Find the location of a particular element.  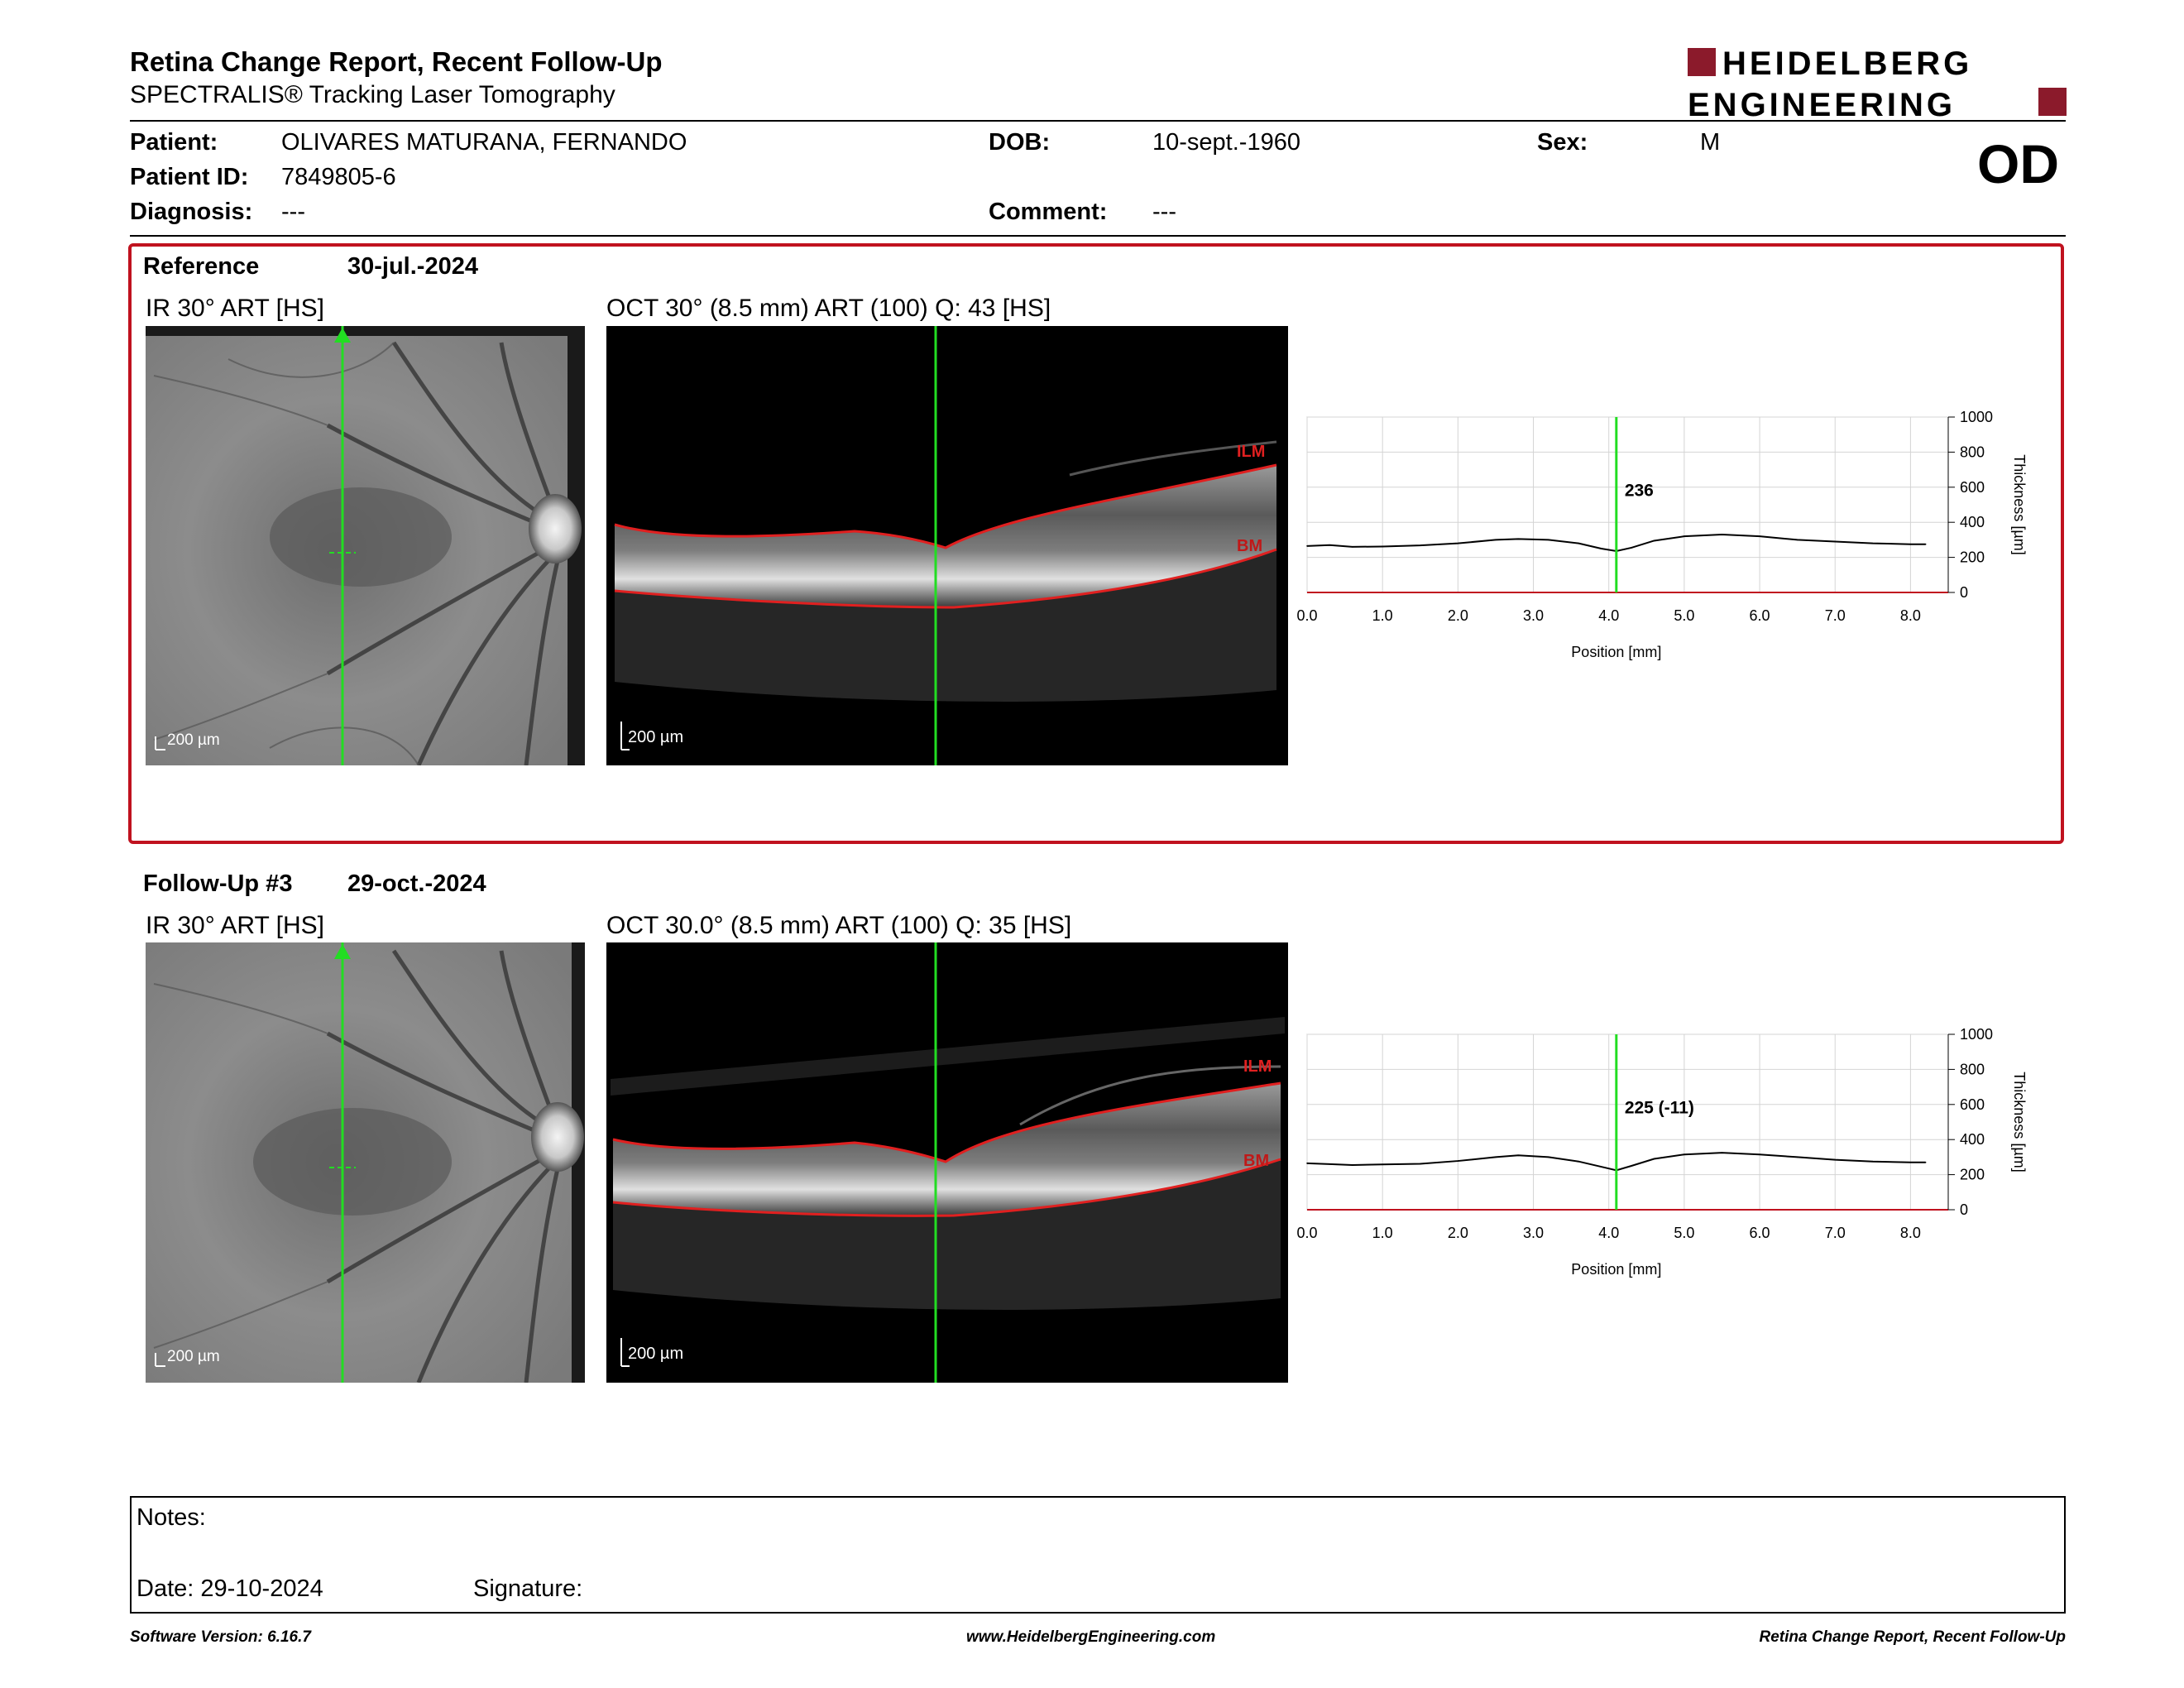

footer-website: www.HeidelbergEngineering.com is located at coordinates (1091, 1637).